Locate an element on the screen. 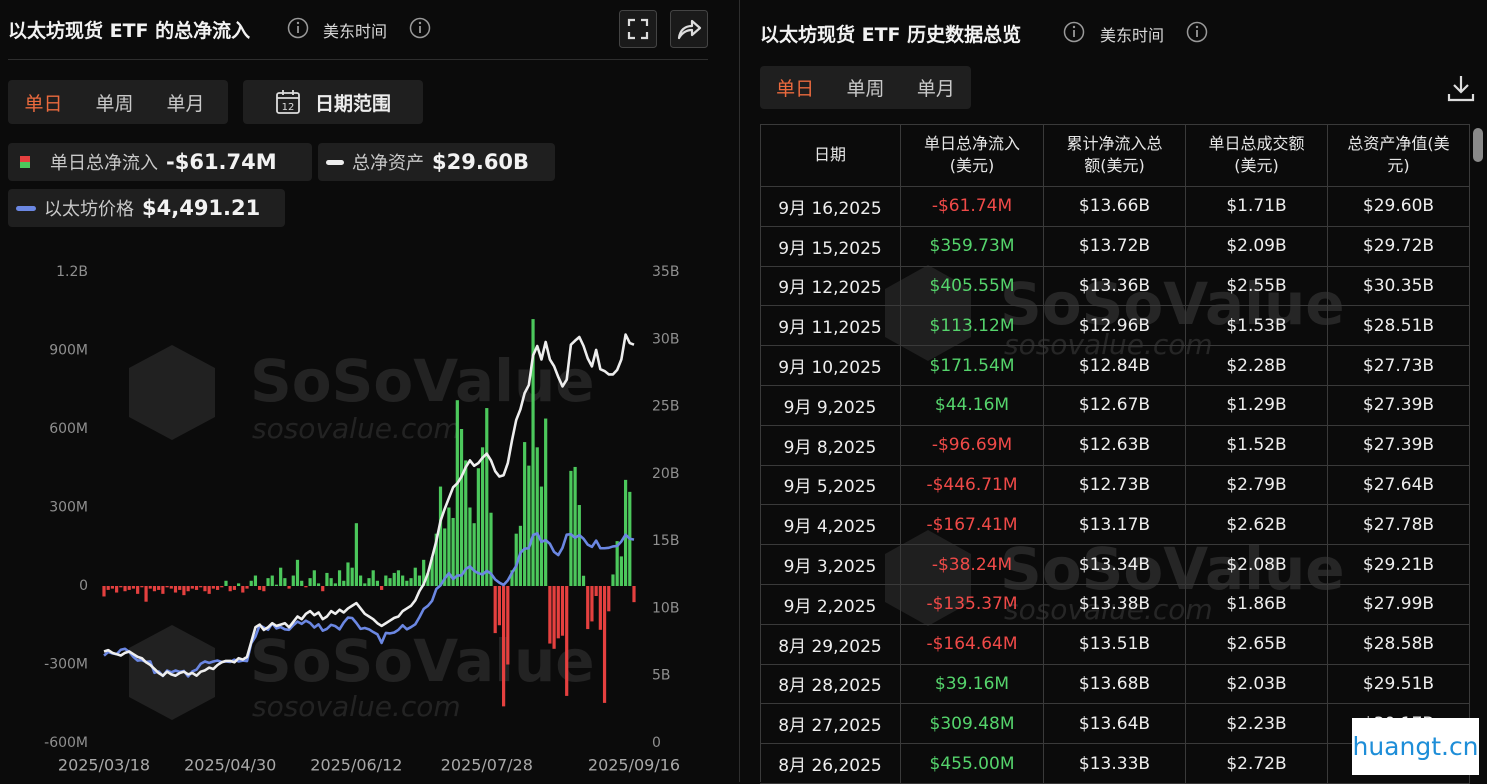  watermark-site: sosovalue.com is located at coordinates (1108, 609).